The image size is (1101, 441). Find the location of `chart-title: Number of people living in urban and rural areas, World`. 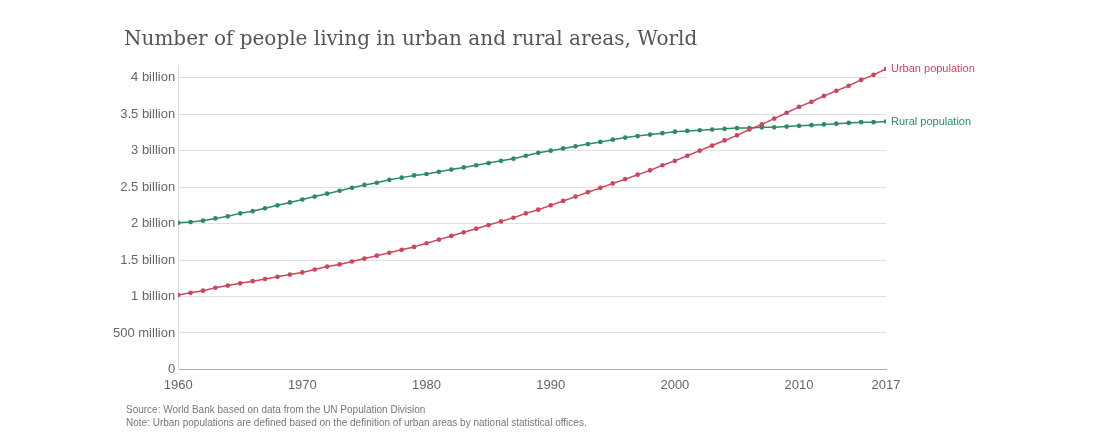

chart-title: Number of people living in urban and rural areas, World is located at coordinates (411, 38).